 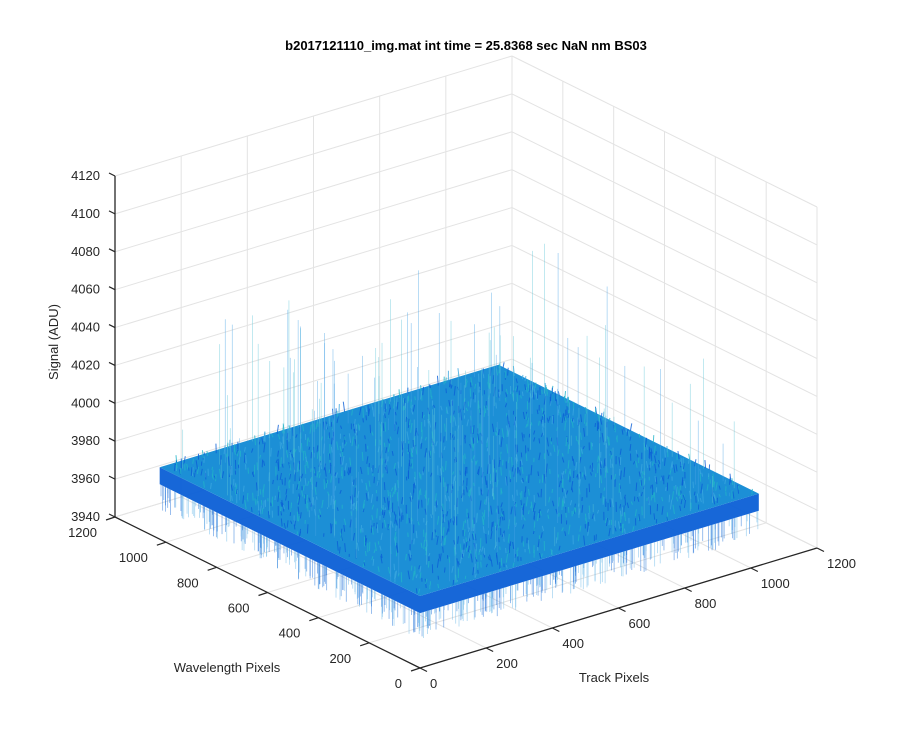 What do you see at coordinates (53, 342) in the screenshot?
I see `z-axis-label: Signal (ADU)` at bounding box center [53, 342].